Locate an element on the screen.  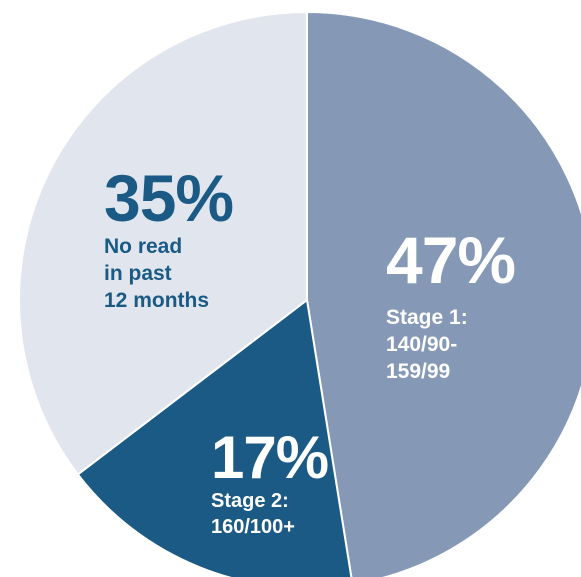
slice-2-label-line-1: Stage 2: is located at coordinates (250, 501).